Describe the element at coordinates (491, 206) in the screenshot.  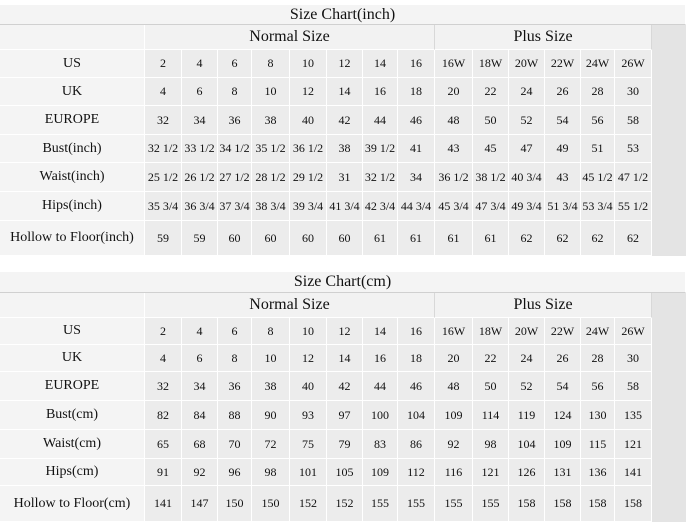
I see `size-value: 47 3/4` at that location.